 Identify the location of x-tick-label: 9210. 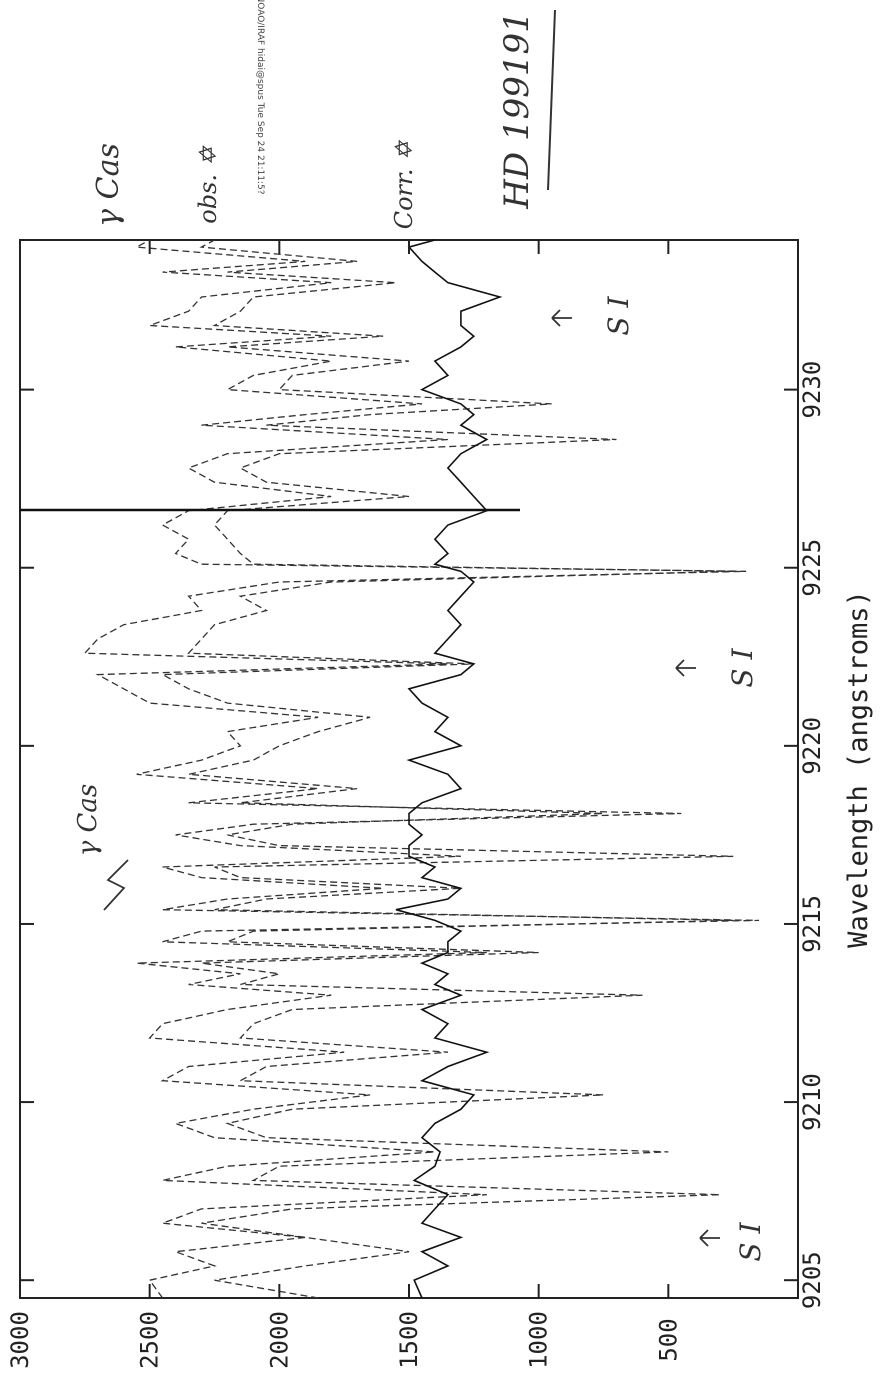
(812, 1102).